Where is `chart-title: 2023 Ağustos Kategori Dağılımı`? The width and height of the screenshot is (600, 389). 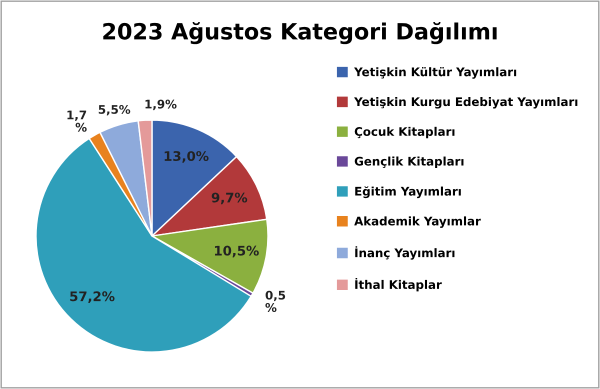
chart-title: 2023 Ağustos Kategori Dağılımı is located at coordinates (300, 33).